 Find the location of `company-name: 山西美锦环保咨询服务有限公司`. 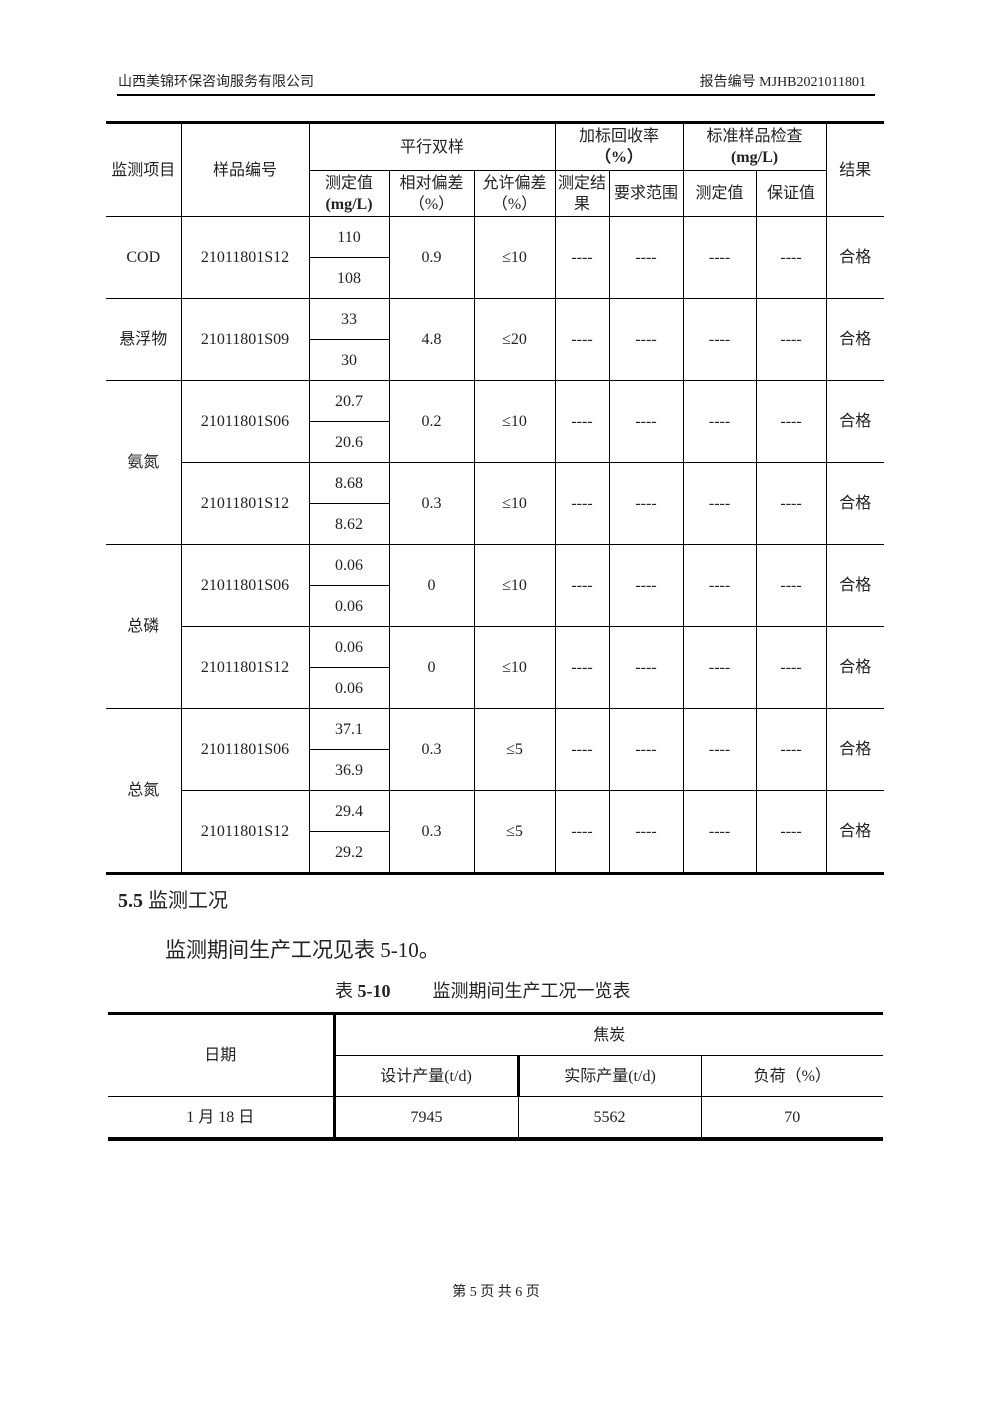

company-name: 山西美锦环保咨询服务有限公司 is located at coordinates (216, 82).